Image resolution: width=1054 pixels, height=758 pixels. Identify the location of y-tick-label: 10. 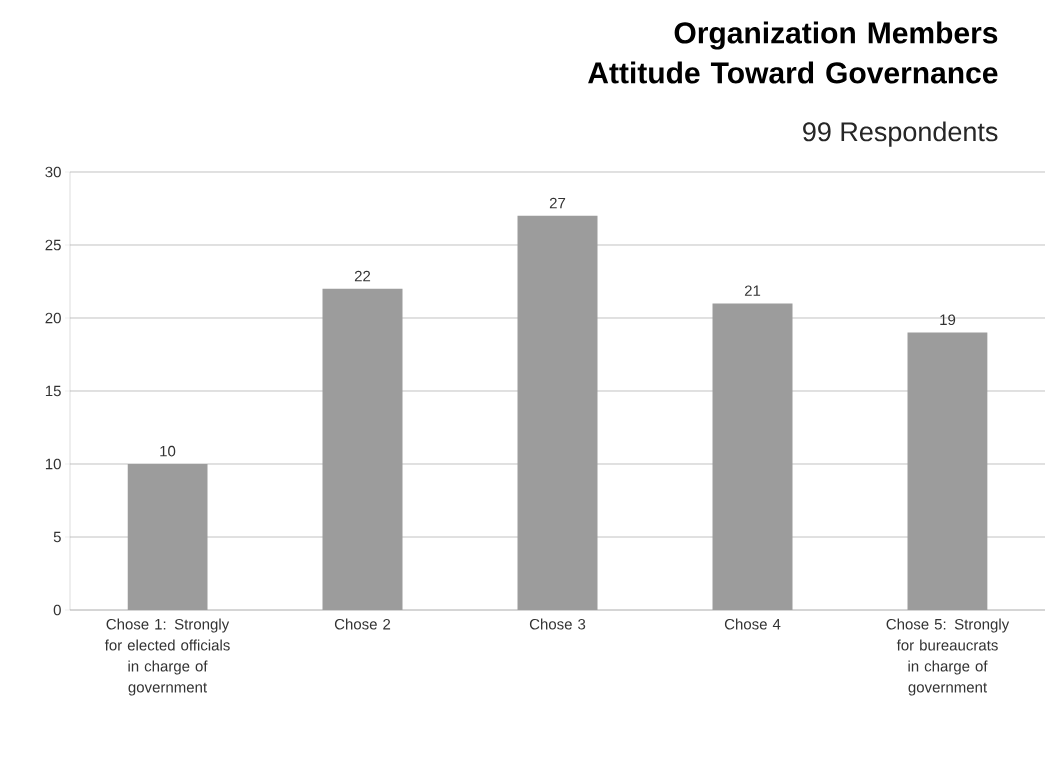
(53, 464).